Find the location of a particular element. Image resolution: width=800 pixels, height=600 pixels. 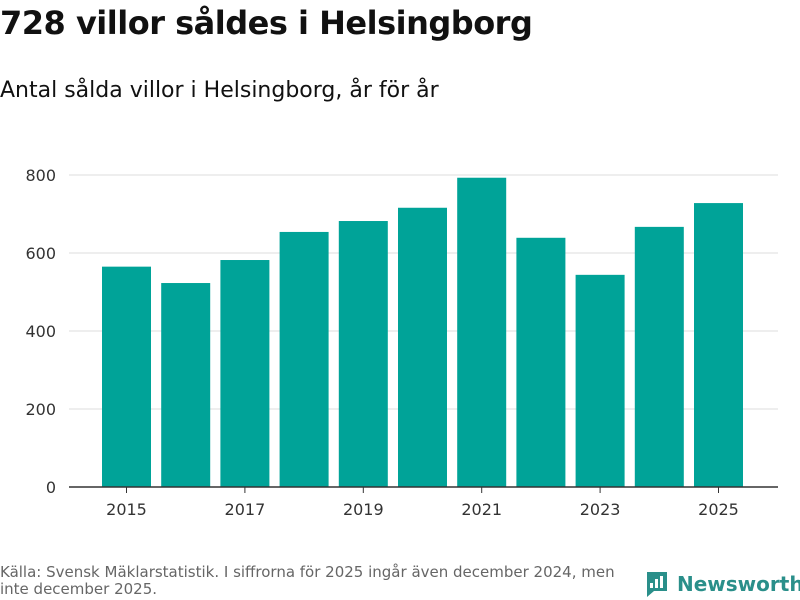

bar-2018 is located at coordinates (304, 359).